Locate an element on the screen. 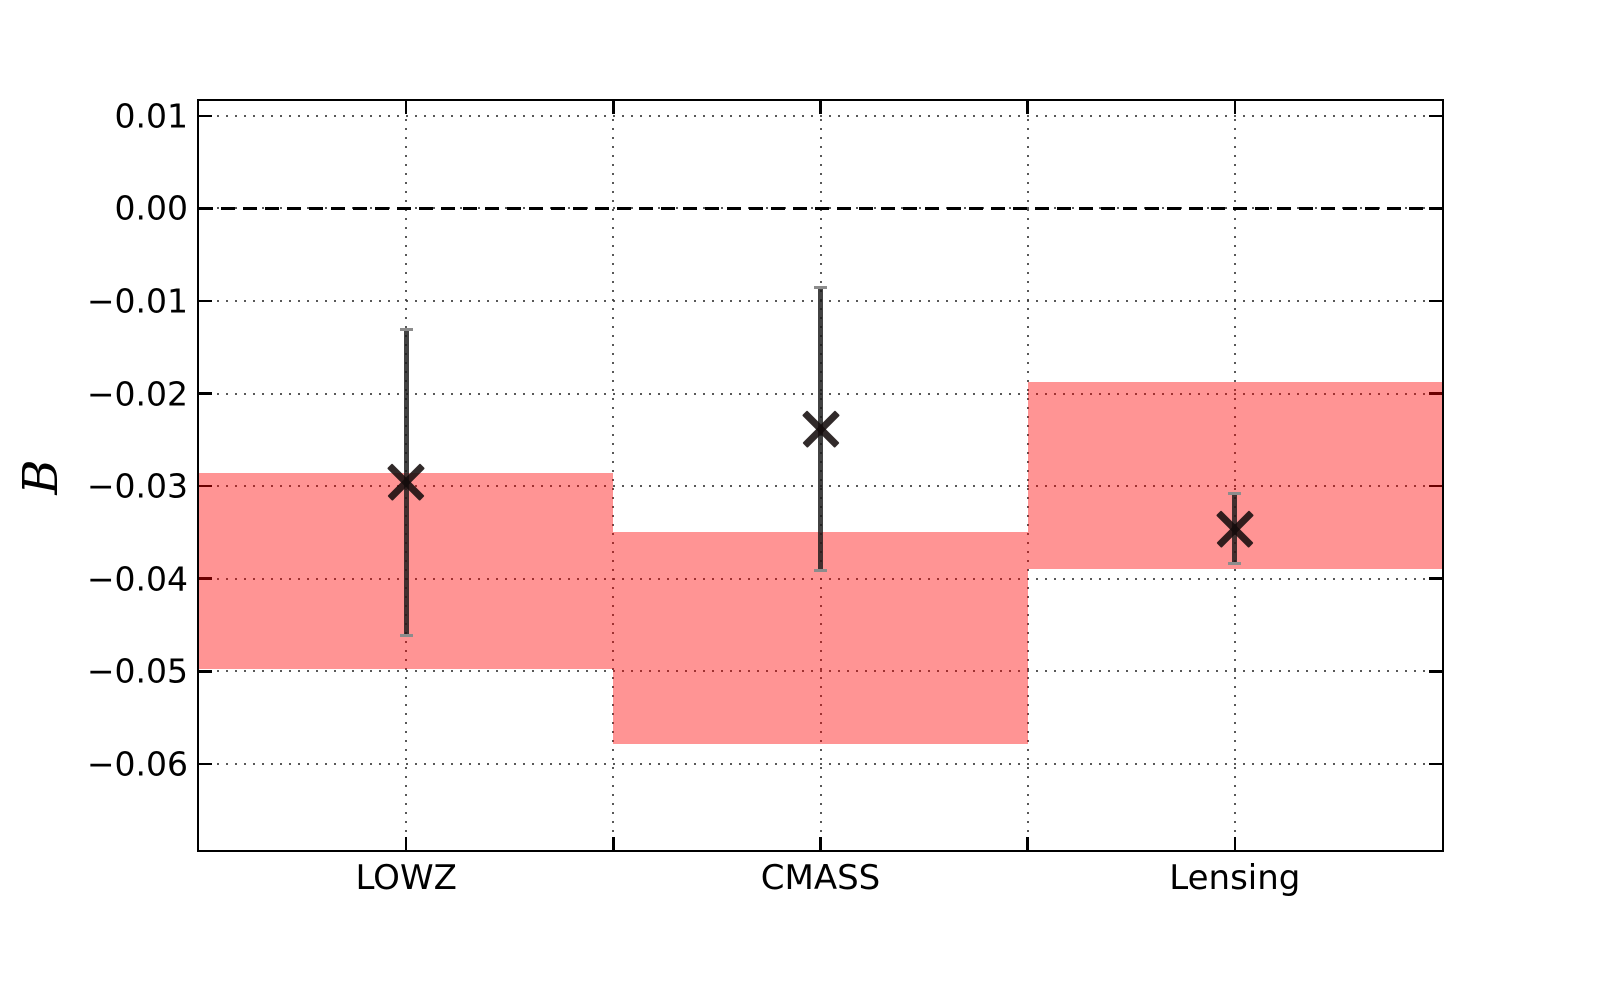 The height and width of the screenshot is (1000, 1600). y-tick-label: 0.01 is located at coordinates (151, 116).